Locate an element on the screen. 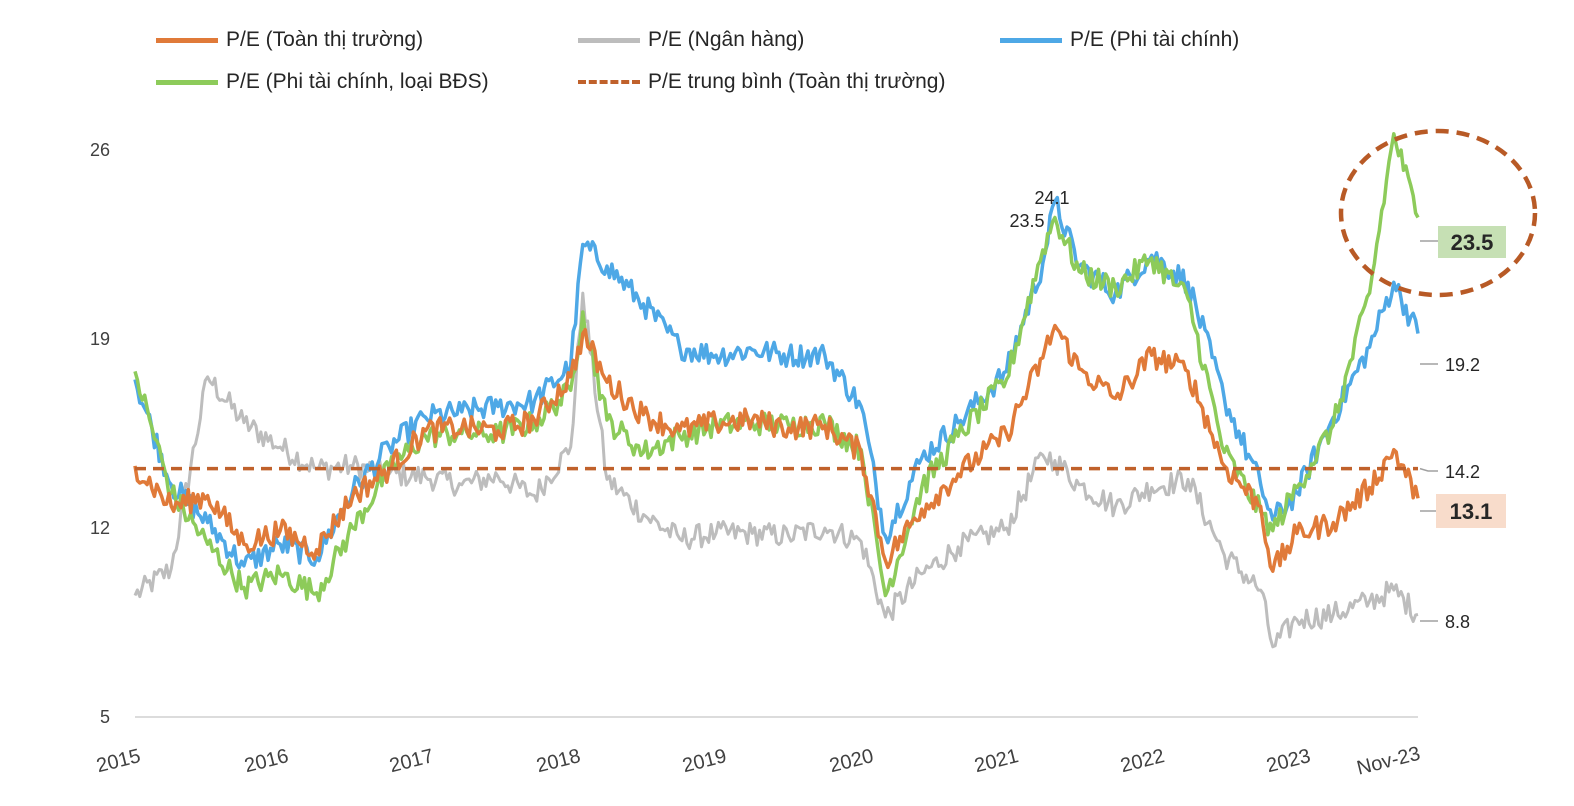 This screenshot has width=1574, height=806. end-label-box-market is located at coordinates (1471, 511).